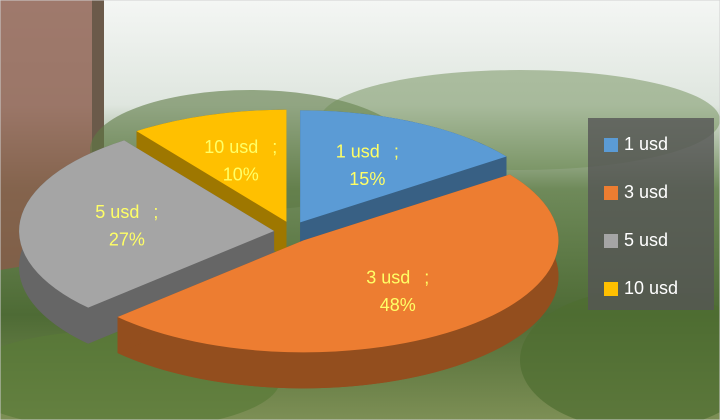  What do you see at coordinates (367, 179) in the screenshot?
I see `data-label-value: 15%` at bounding box center [367, 179].